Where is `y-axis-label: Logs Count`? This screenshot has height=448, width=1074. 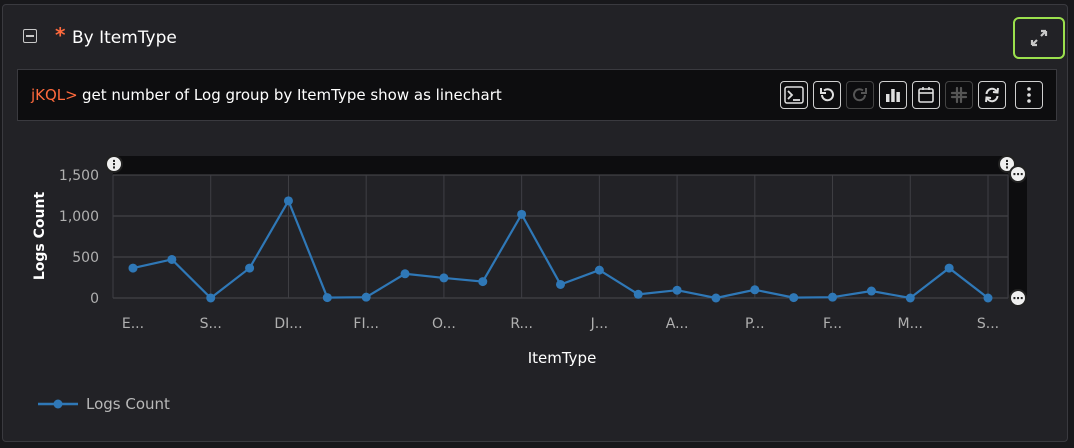 y-axis-label: Logs Count is located at coordinates (40, 236).